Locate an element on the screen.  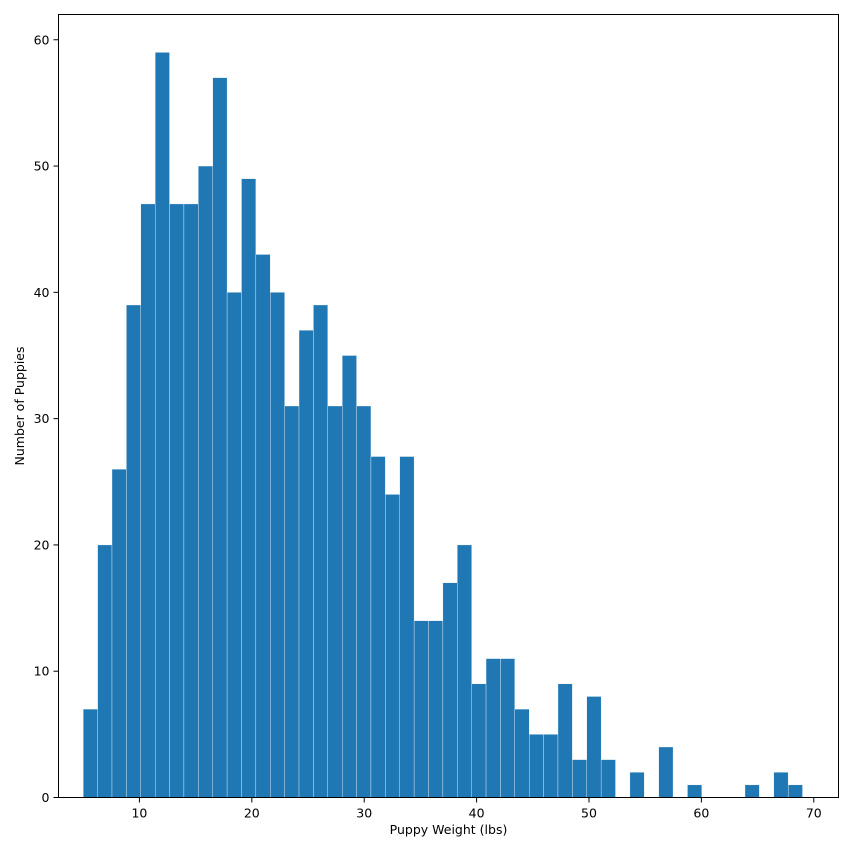
x-tick-label: 50 is located at coordinates (589, 813).